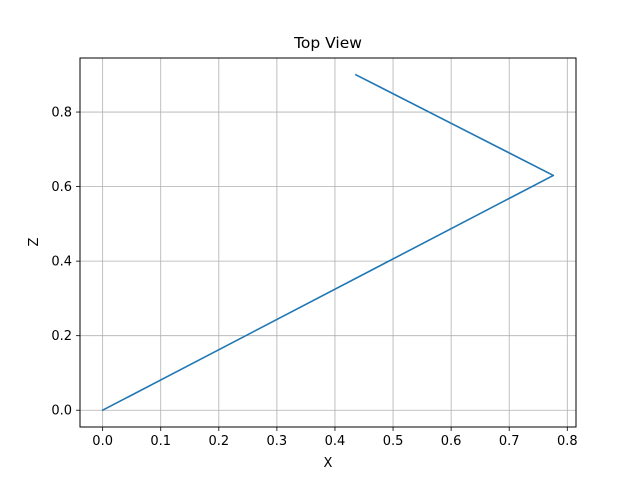 Image resolution: width=640 pixels, height=480 pixels. What do you see at coordinates (218, 441) in the screenshot?
I see `x-tick-label: 0.2` at bounding box center [218, 441].